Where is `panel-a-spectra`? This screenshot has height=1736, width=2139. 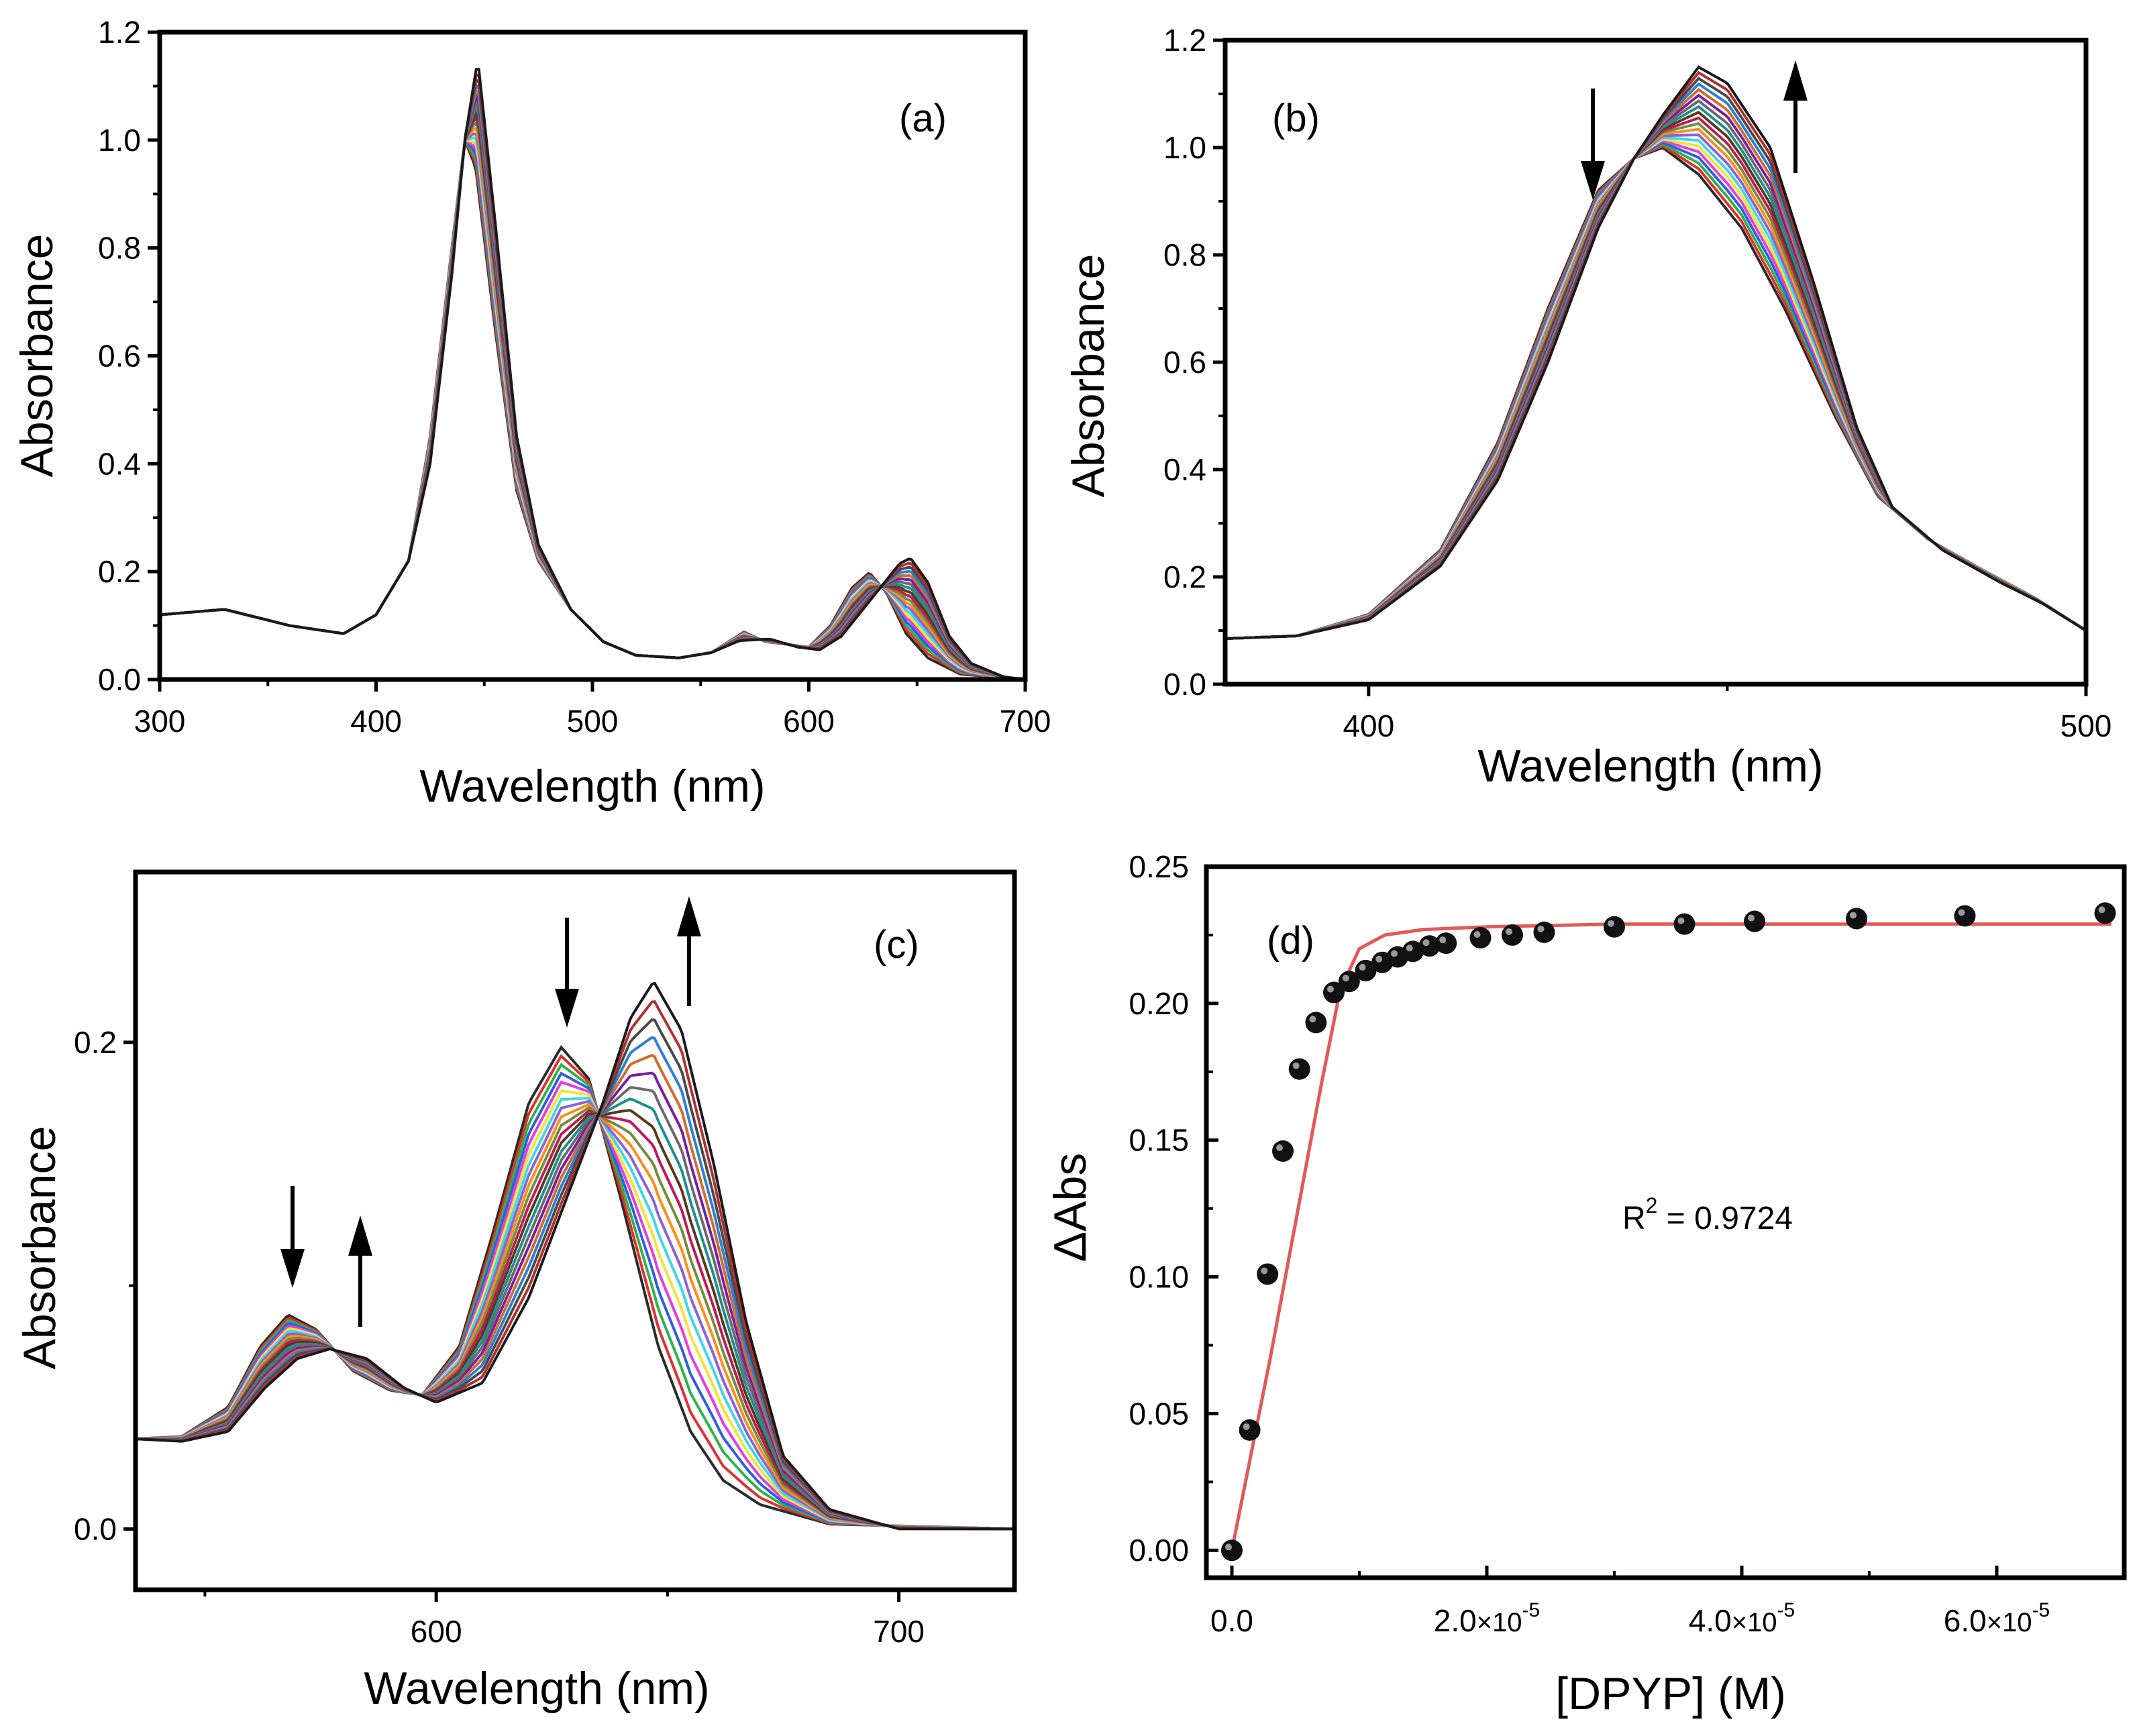 panel-a-spectra is located at coordinates (592, 375).